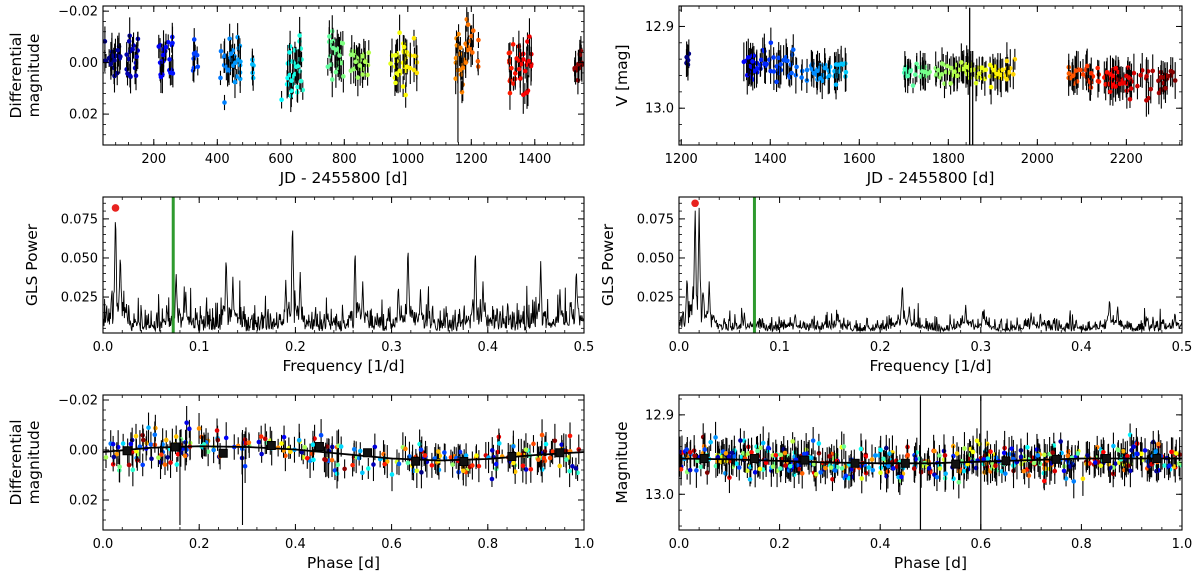 The width and height of the screenshot is (1200, 574). I want to click on p6-binned-point, so click(1056, 459).